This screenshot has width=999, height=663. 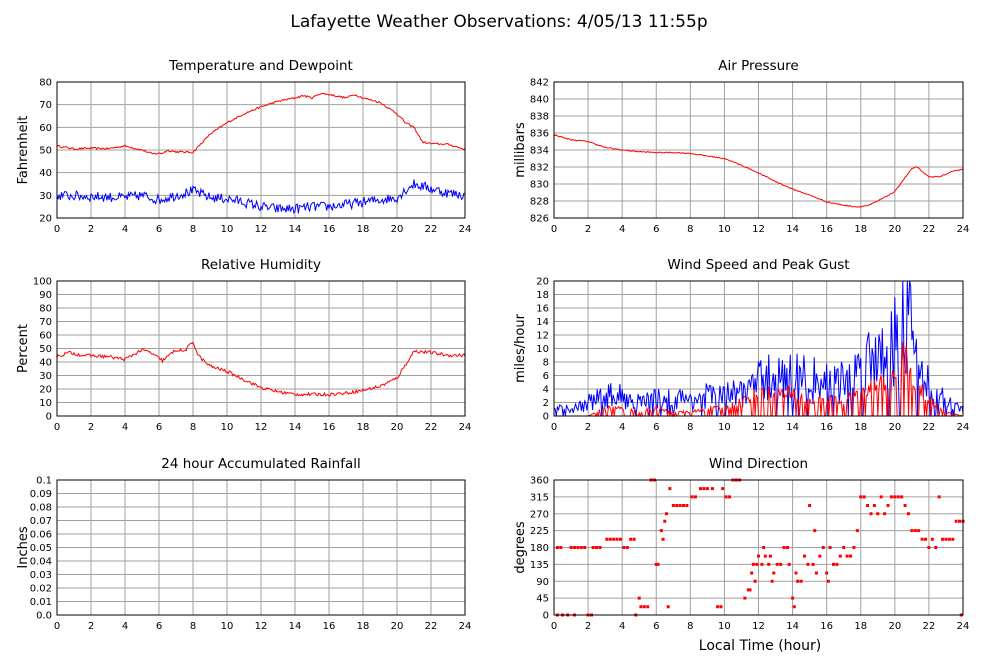 I want to click on direction-x-tick-label: 2, so click(x=588, y=626).